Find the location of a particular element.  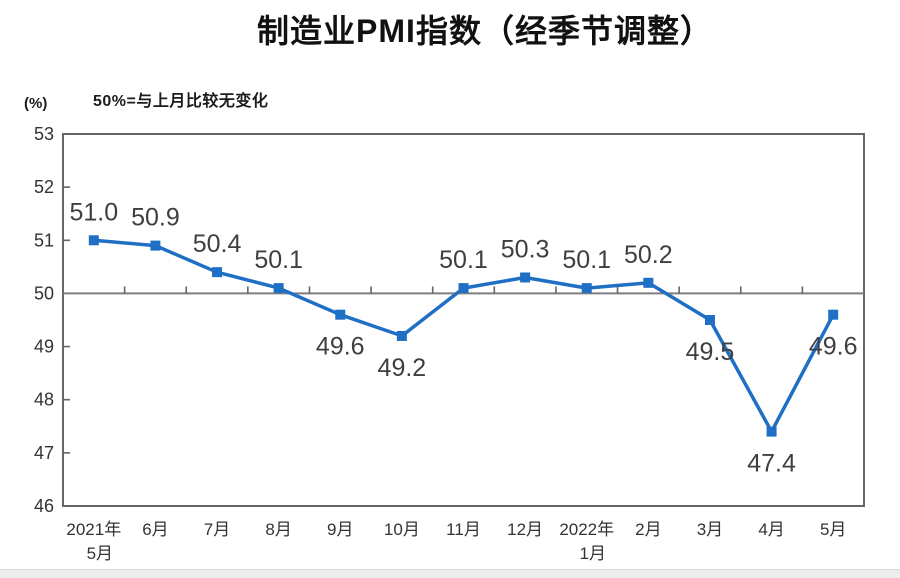

y-tick-label: 50 is located at coordinates (44, 293).